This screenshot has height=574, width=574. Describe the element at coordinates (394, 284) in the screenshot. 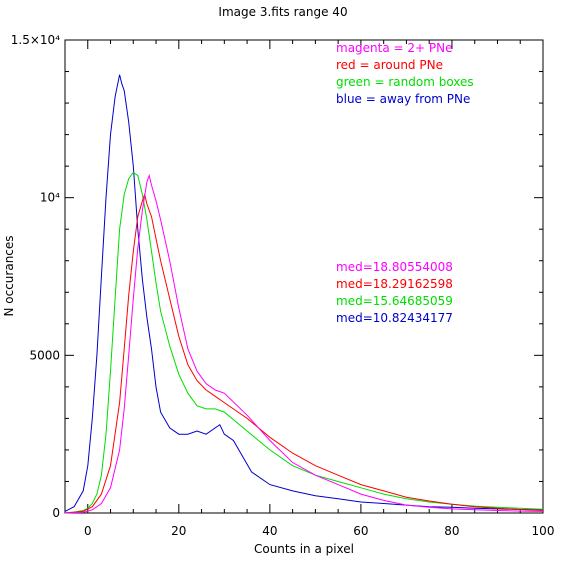

I see `median-label: med=18.29162598` at that location.